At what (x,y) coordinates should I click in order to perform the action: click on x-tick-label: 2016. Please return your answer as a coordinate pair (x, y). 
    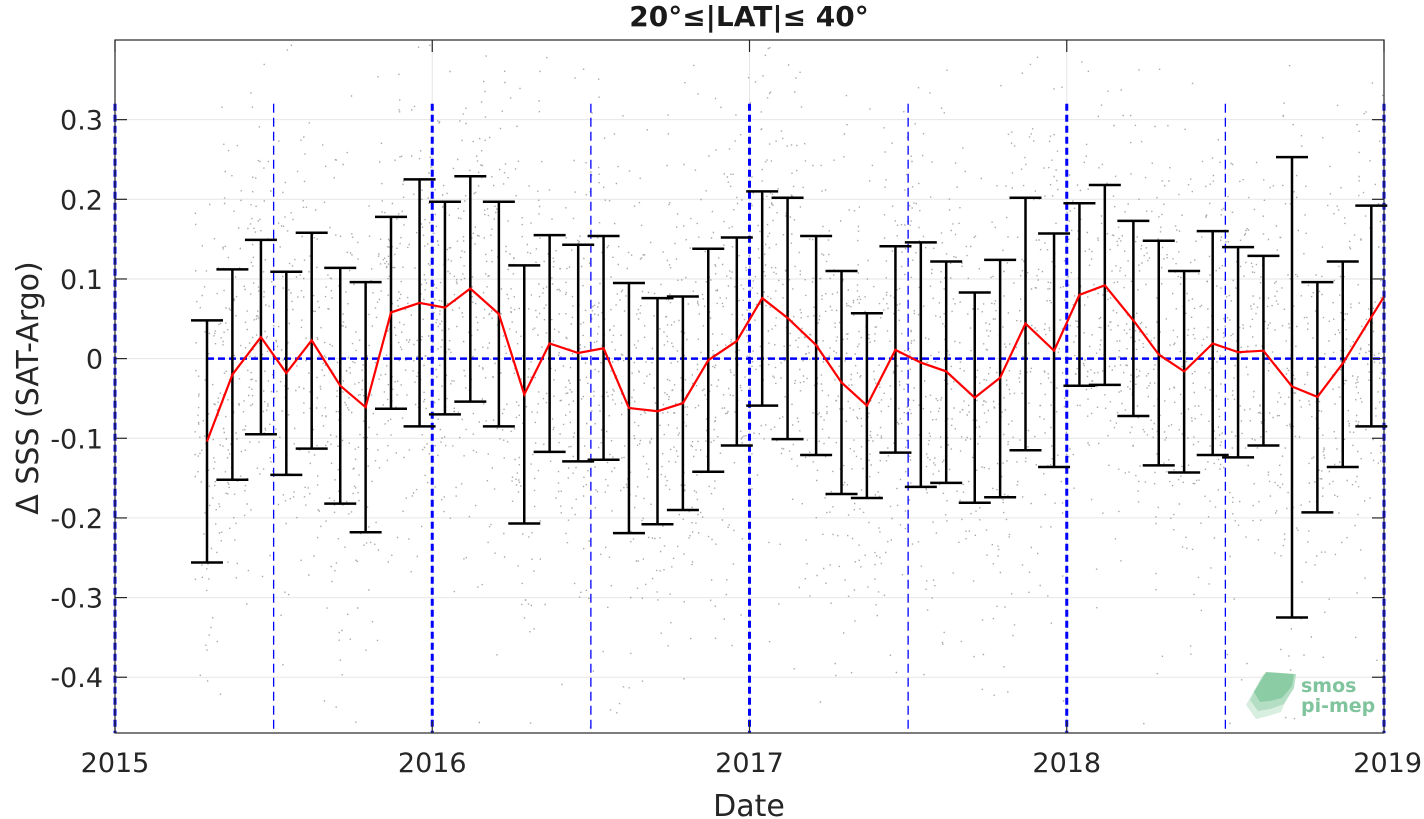
    Looking at the image, I should click on (432, 763).